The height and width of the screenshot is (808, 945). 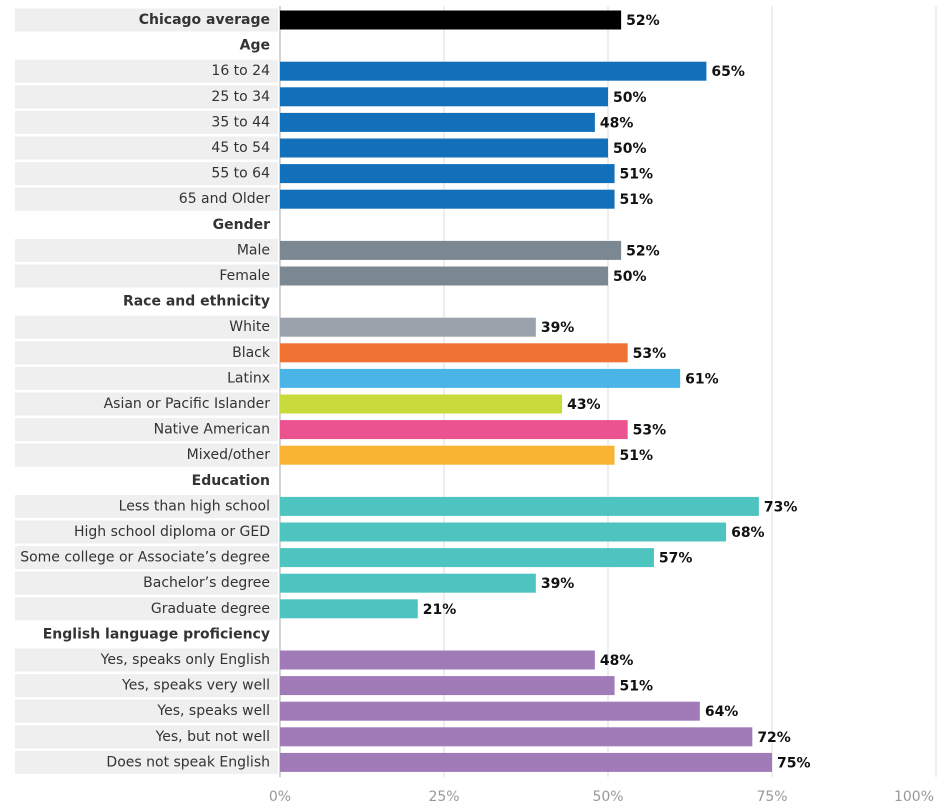 What do you see at coordinates (443, 797) in the screenshot?
I see `x-tick-label: 25%` at bounding box center [443, 797].